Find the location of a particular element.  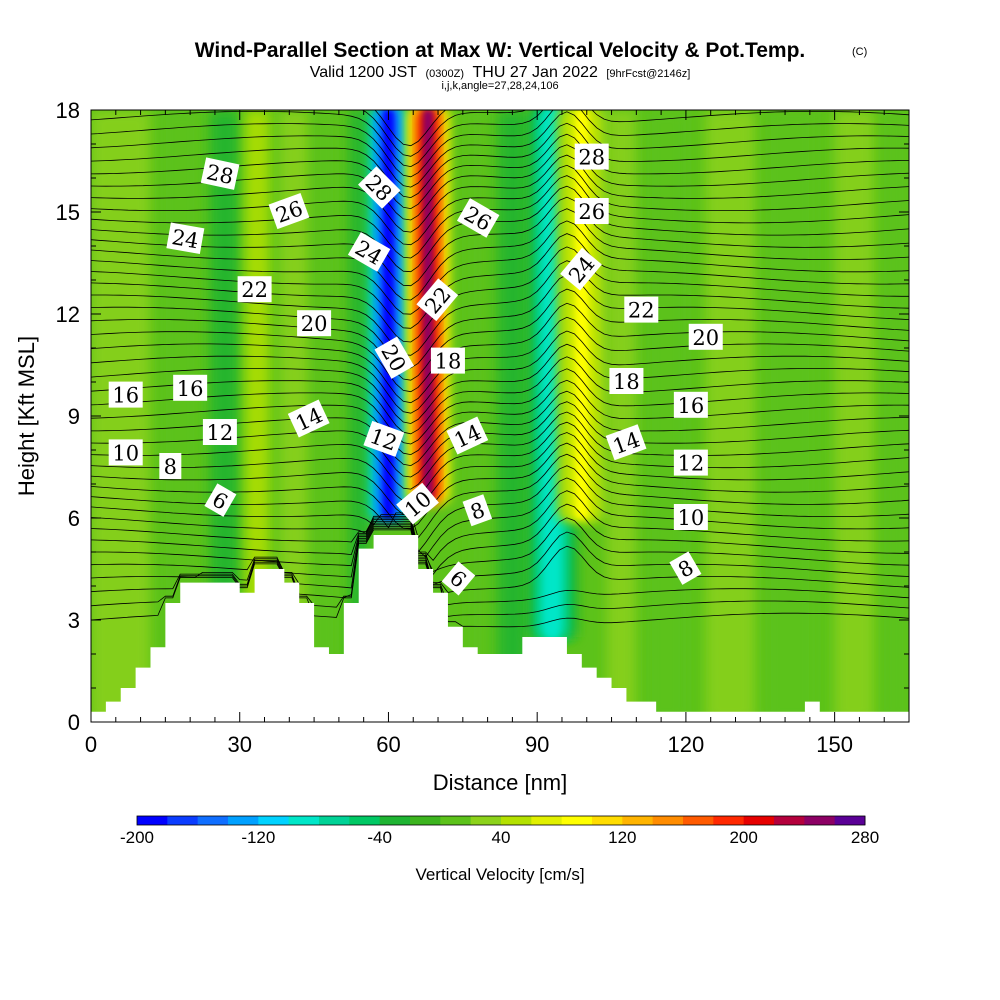

y-tick-label: 0 is located at coordinates (74, 722).